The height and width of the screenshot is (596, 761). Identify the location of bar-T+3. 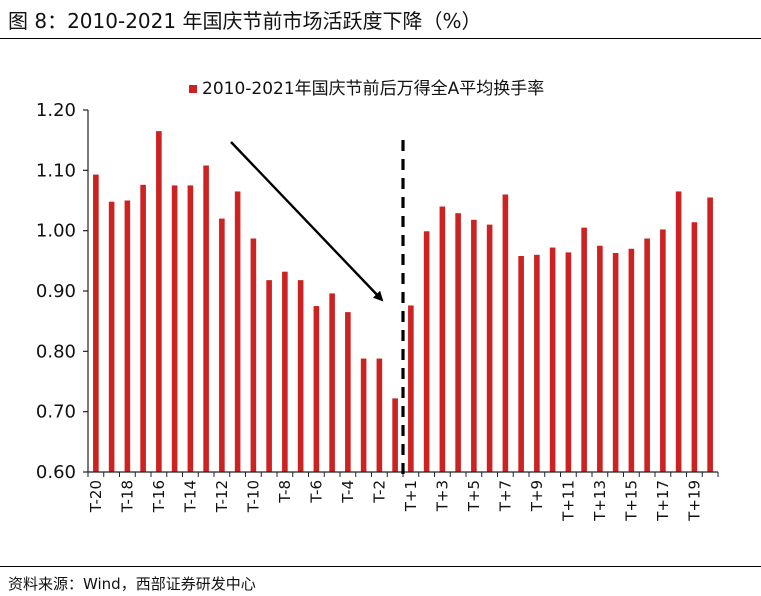
(442, 339).